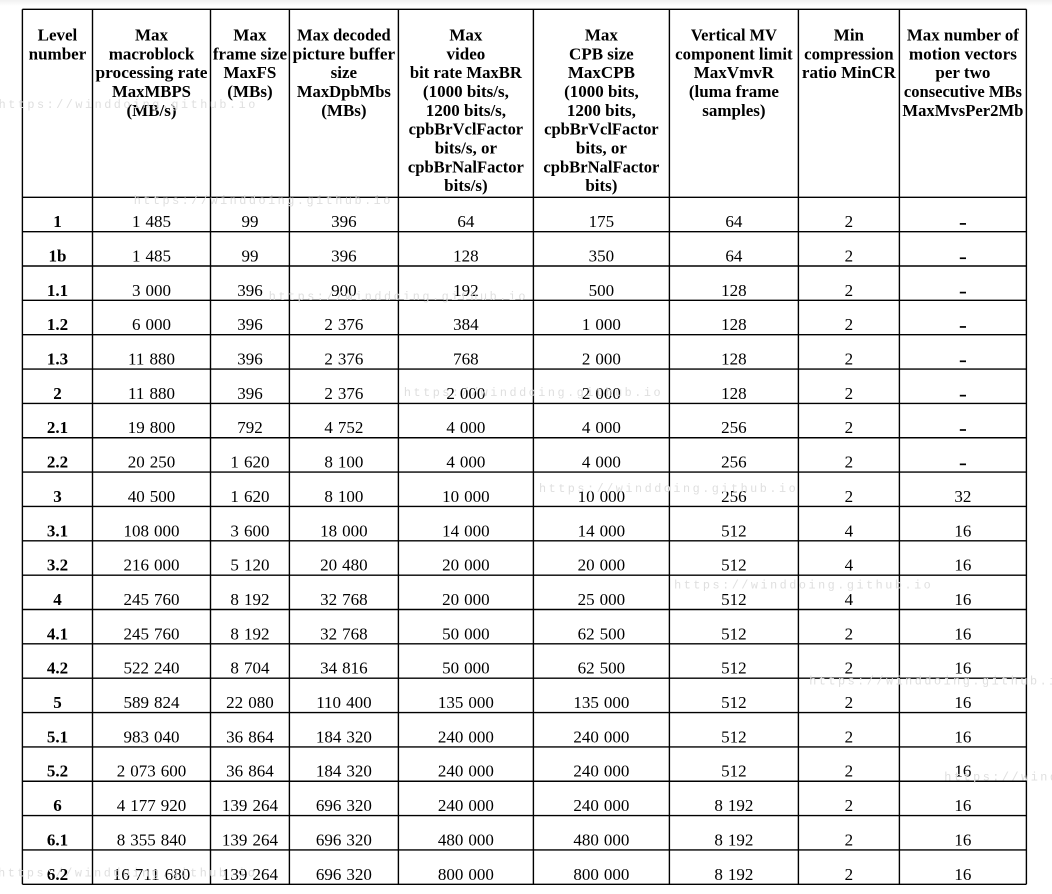 The height and width of the screenshot is (894, 1052). What do you see at coordinates (344, 599) in the screenshot?
I see `svg-text: 32 768` at bounding box center [344, 599].